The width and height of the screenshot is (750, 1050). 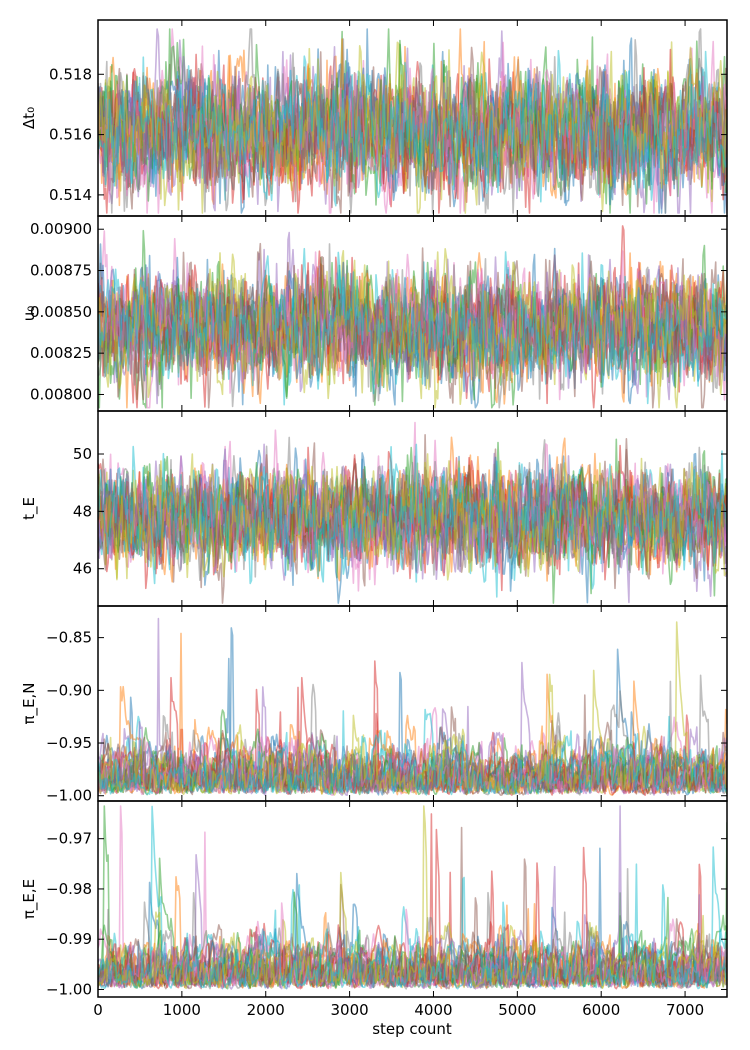 What do you see at coordinates (29, 314) in the screenshot?
I see `y-axis-label: u₀` at bounding box center [29, 314].